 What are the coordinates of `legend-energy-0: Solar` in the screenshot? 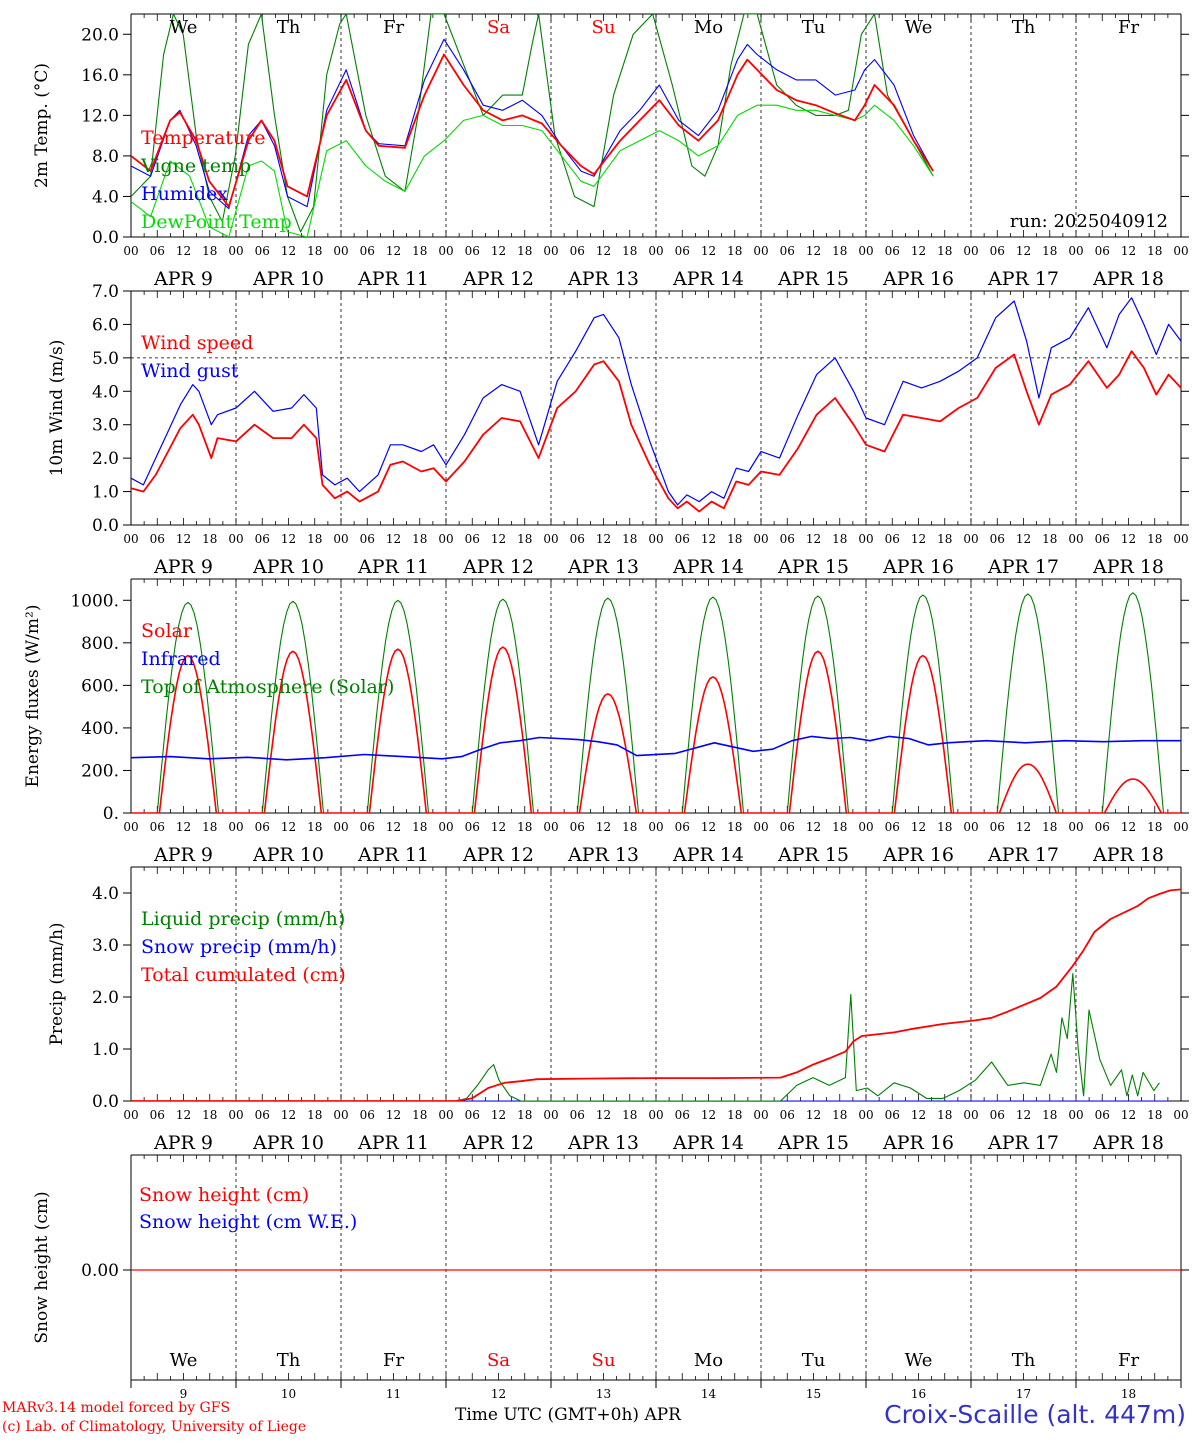 It's located at (167, 631).